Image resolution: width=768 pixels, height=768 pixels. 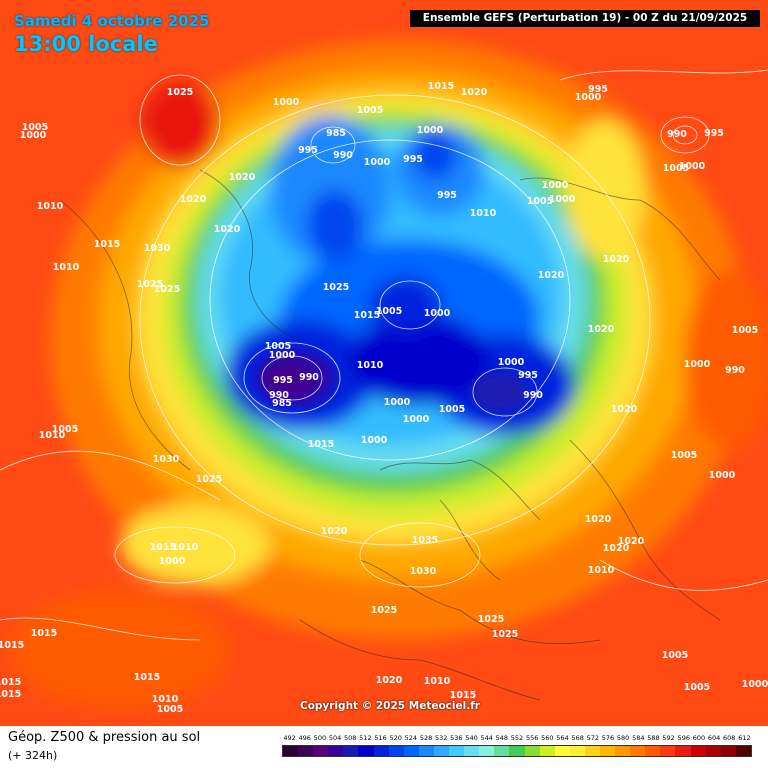 What do you see at coordinates (380, 738) in the screenshot?
I see `scale-label: 516` at bounding box center [380, 738].